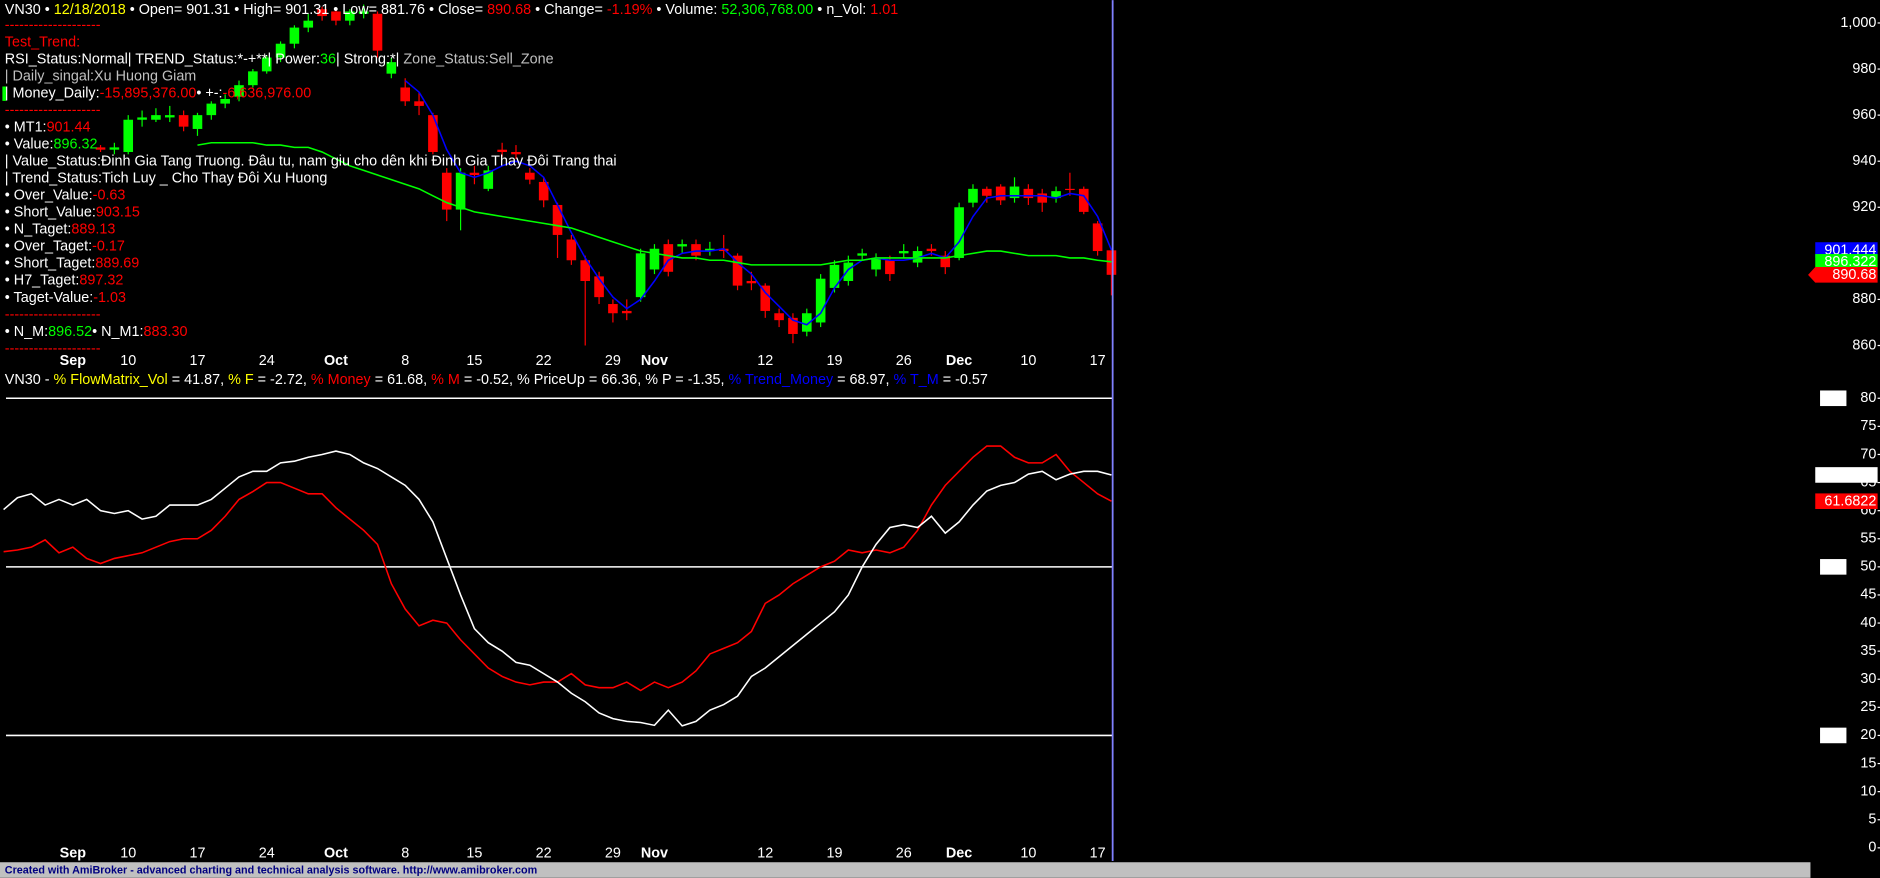  I want to click on annotation-line: • Taget-Value:-1.03, so click(65, 298).